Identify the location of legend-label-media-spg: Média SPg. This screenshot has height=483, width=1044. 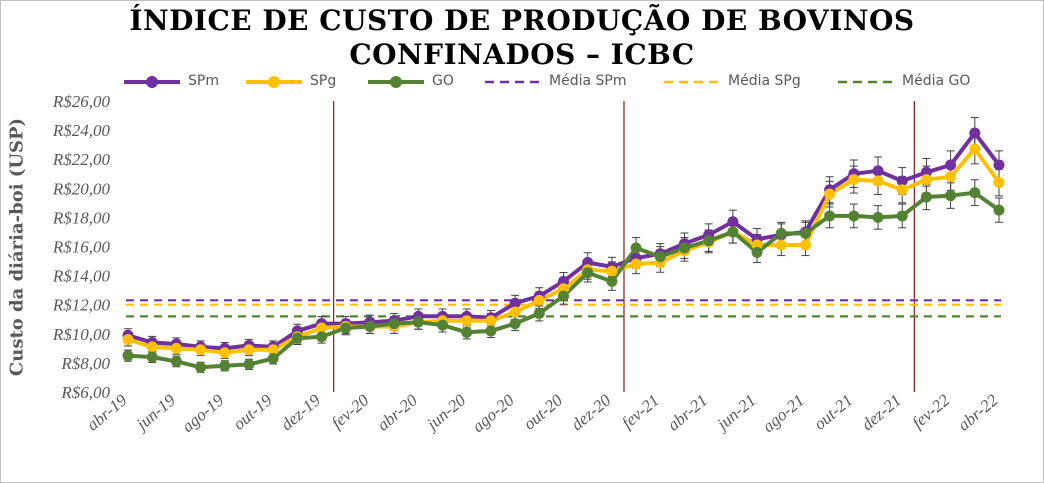
(764, 81).